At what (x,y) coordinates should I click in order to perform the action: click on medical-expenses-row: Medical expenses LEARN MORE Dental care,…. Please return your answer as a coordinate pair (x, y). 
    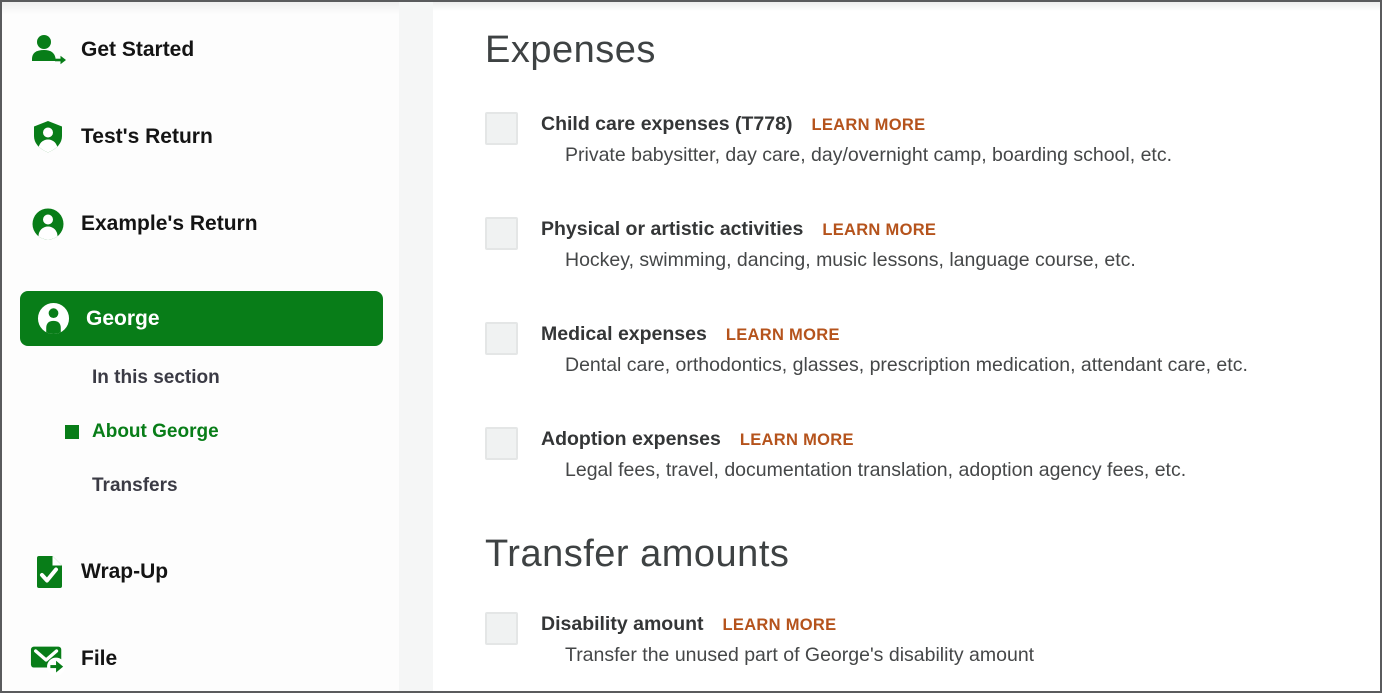
    Looking at the image, I should click on (917, 350).